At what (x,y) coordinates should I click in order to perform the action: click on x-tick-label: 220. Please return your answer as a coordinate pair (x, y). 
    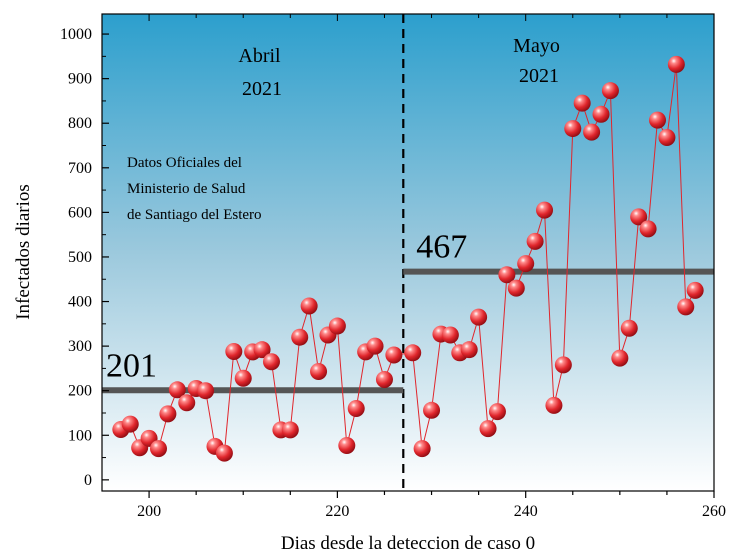
    Looking at the image, I should click on (337, 511).